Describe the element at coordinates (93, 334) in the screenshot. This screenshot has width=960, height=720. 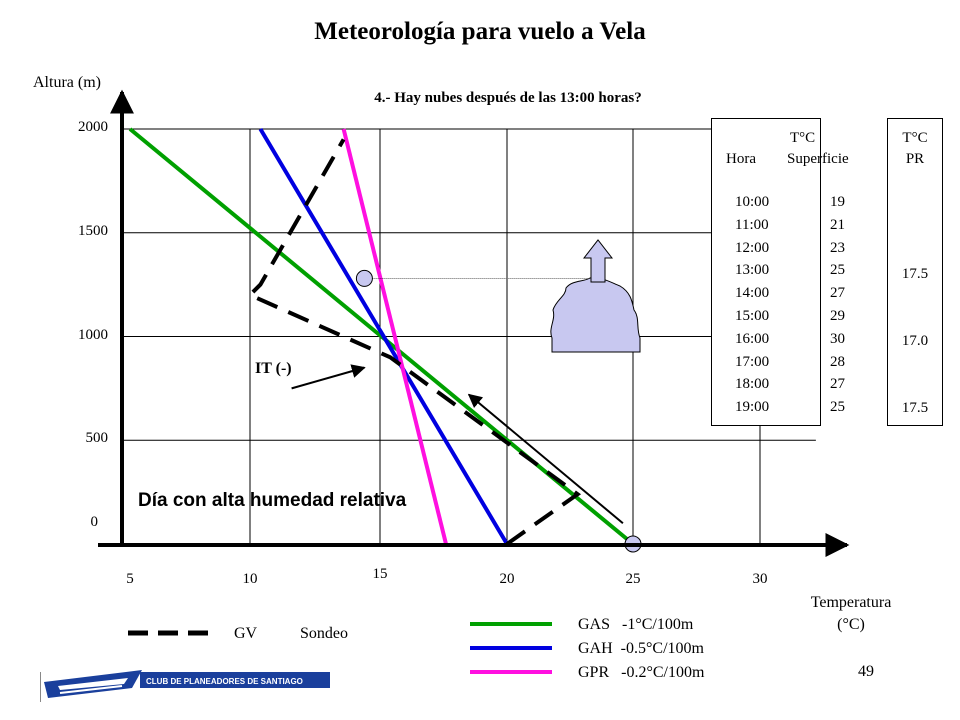
I see `y-tick-label: 1000` at that location.